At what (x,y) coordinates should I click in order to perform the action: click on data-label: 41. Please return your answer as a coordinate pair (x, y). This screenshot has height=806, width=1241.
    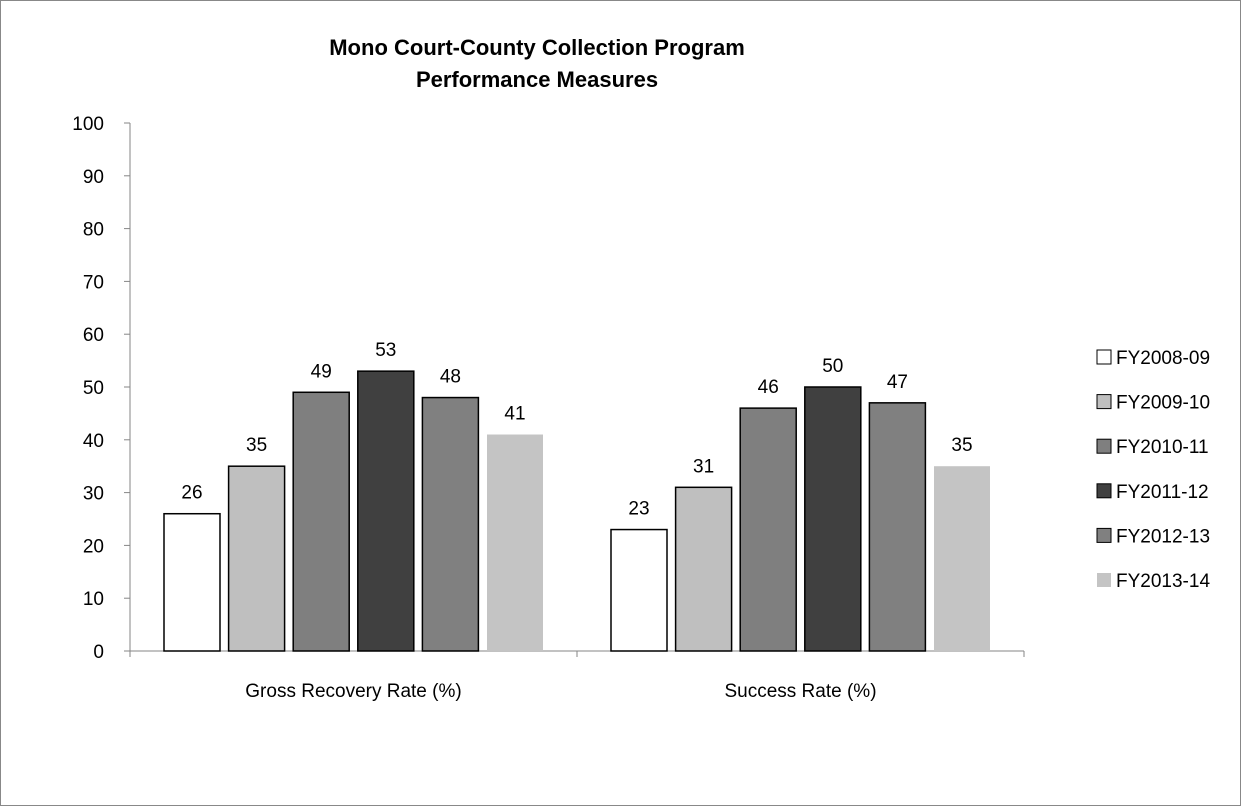
    Looking at the image, I should click on (514, 414).